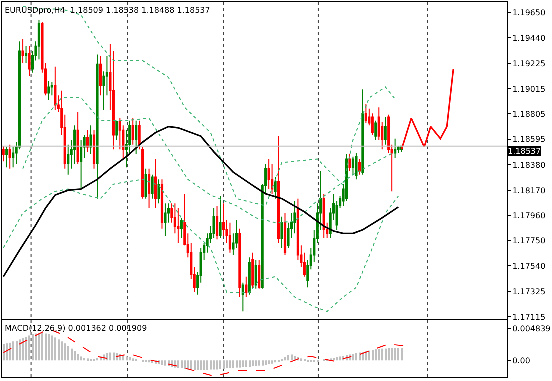  What do you see at coordinates (529, 89) in the screenshot?
I see `y-tick-label: 1.19015` at bounding box center [529, 89].